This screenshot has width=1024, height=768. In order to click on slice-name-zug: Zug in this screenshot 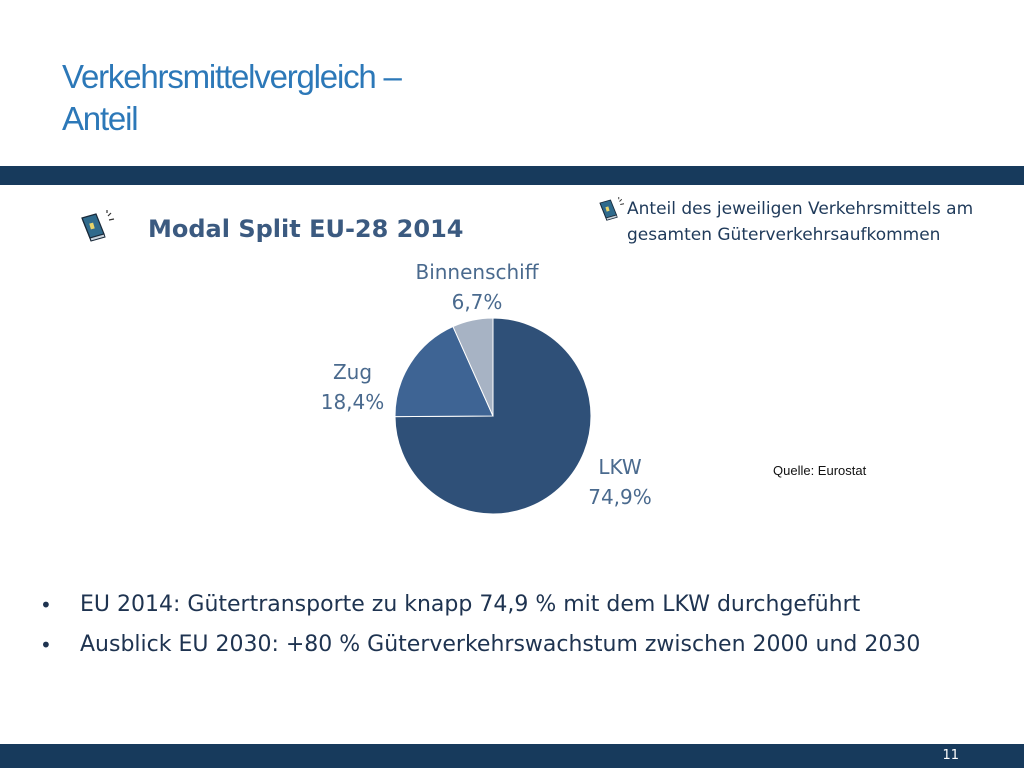, I will do `click(352, 372)`.